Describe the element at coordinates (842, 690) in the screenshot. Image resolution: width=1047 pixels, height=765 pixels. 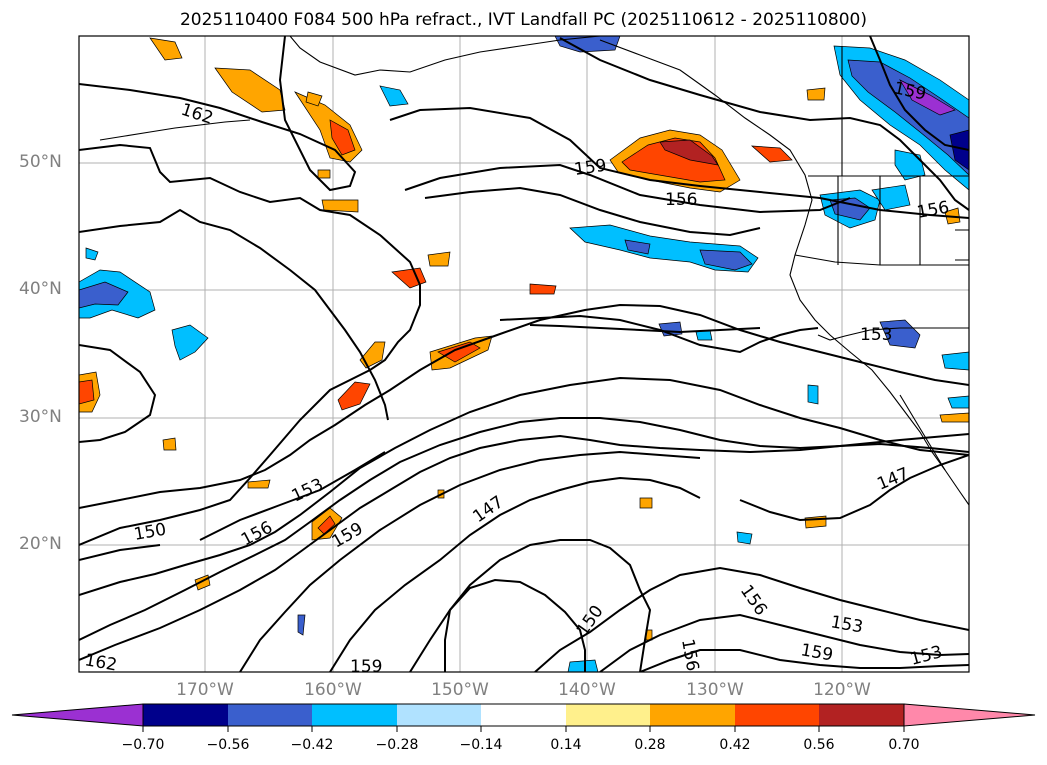
I see `lon-label: 120°W` at that location.